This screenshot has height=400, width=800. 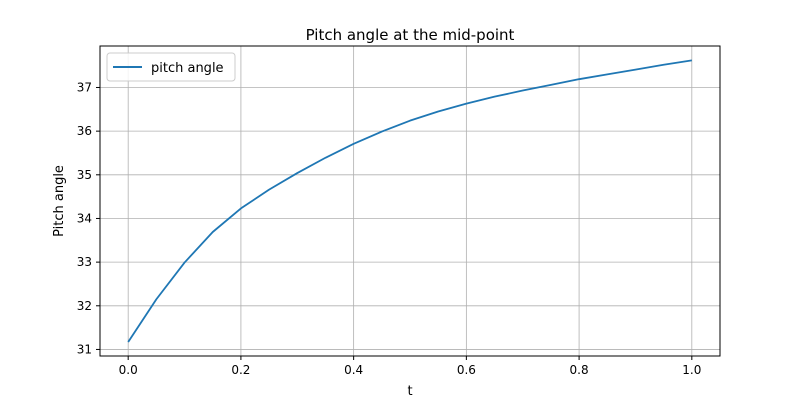 I want to click on x-tick-label: 0.8, so click(x=579, y=370).